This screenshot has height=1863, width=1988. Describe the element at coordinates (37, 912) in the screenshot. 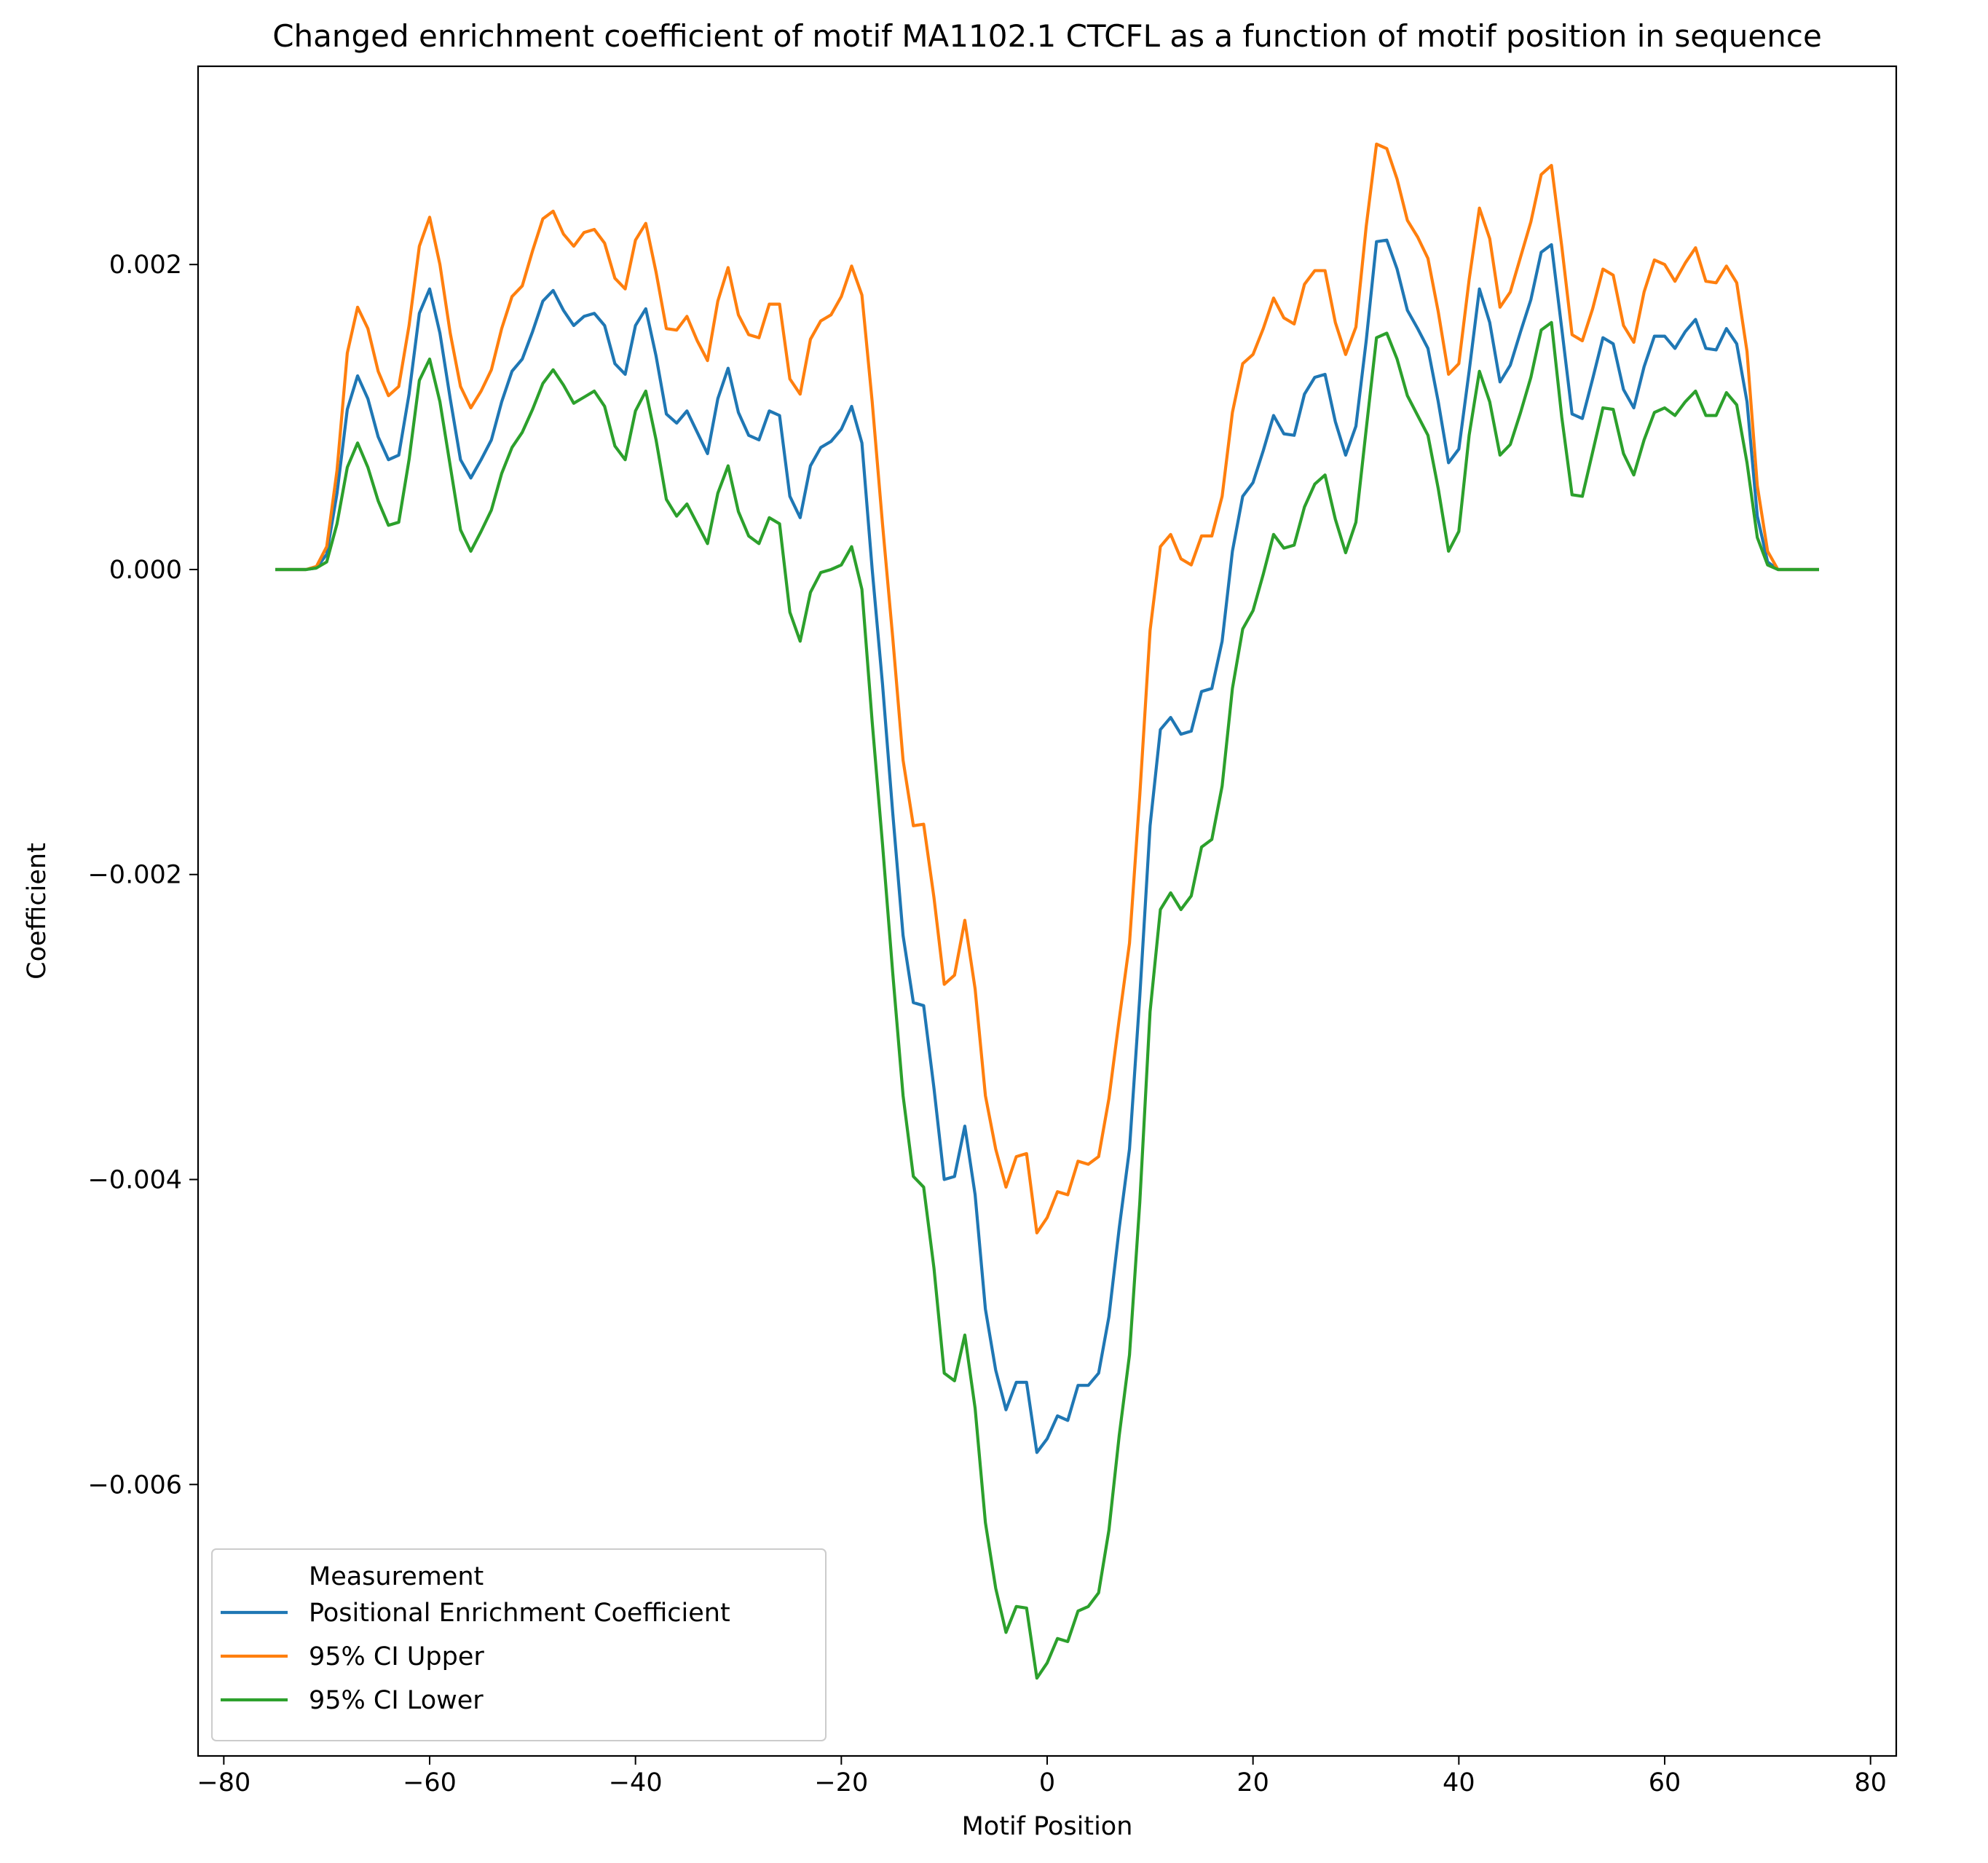

I see `y-axis-label: Coefficient` at that location.